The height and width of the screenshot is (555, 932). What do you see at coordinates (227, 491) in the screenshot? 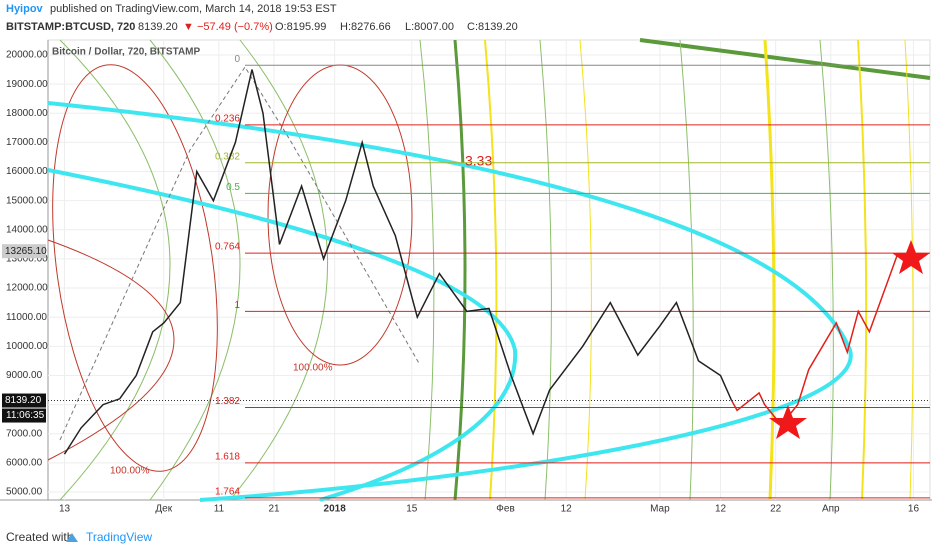
I see `fib-label: 1.764` at bounding box center [227, 491].